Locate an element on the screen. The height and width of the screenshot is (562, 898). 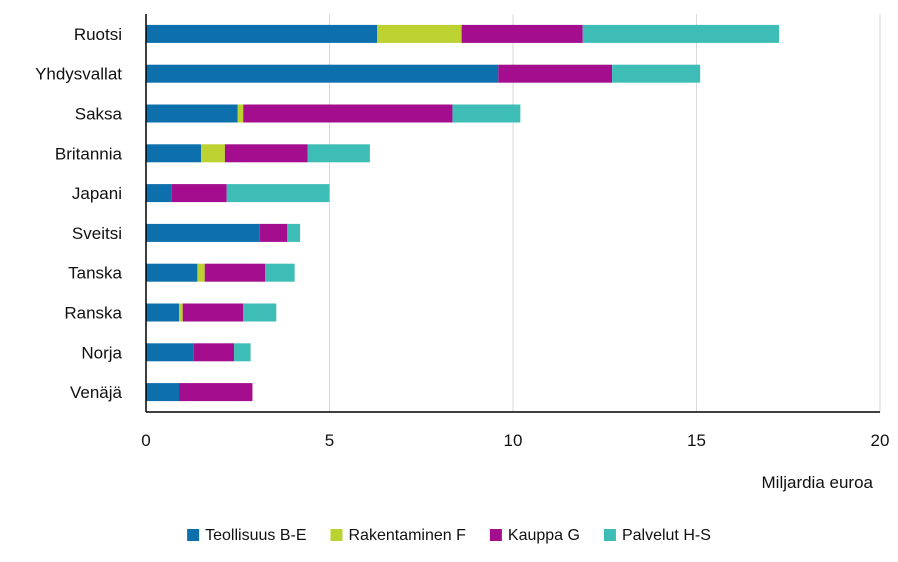
category-label-3: Britannia is located at coordinates (89, 153).